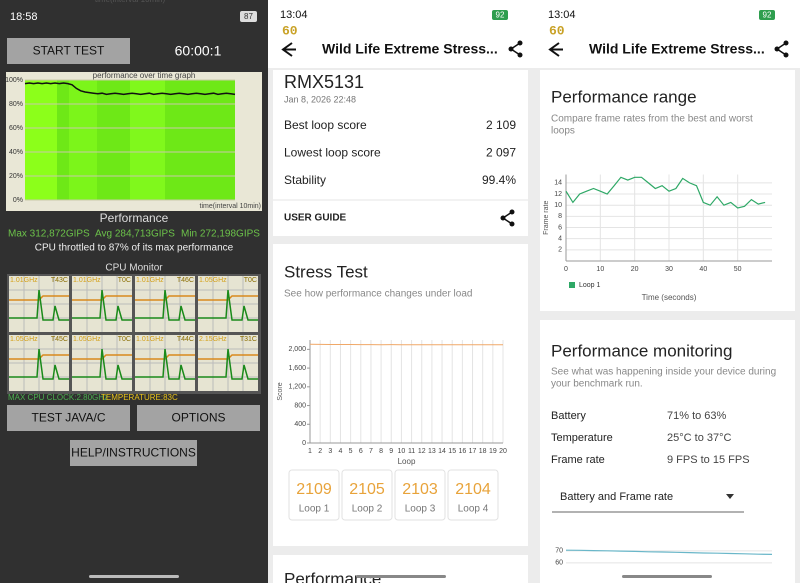  I want to click on loop-label: Loop 3, so click(420, 509).